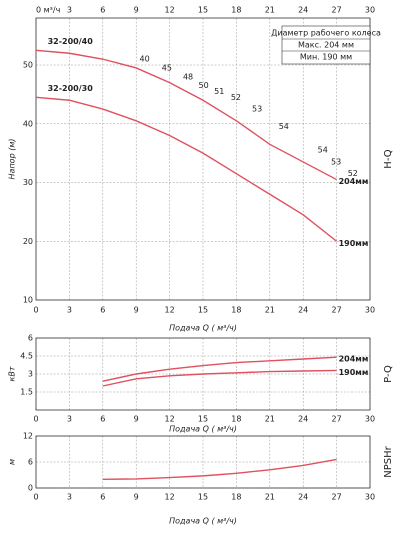 This screenshot has height=534, width=400. I want to click on y-axis-label: м, so click(12, 462).